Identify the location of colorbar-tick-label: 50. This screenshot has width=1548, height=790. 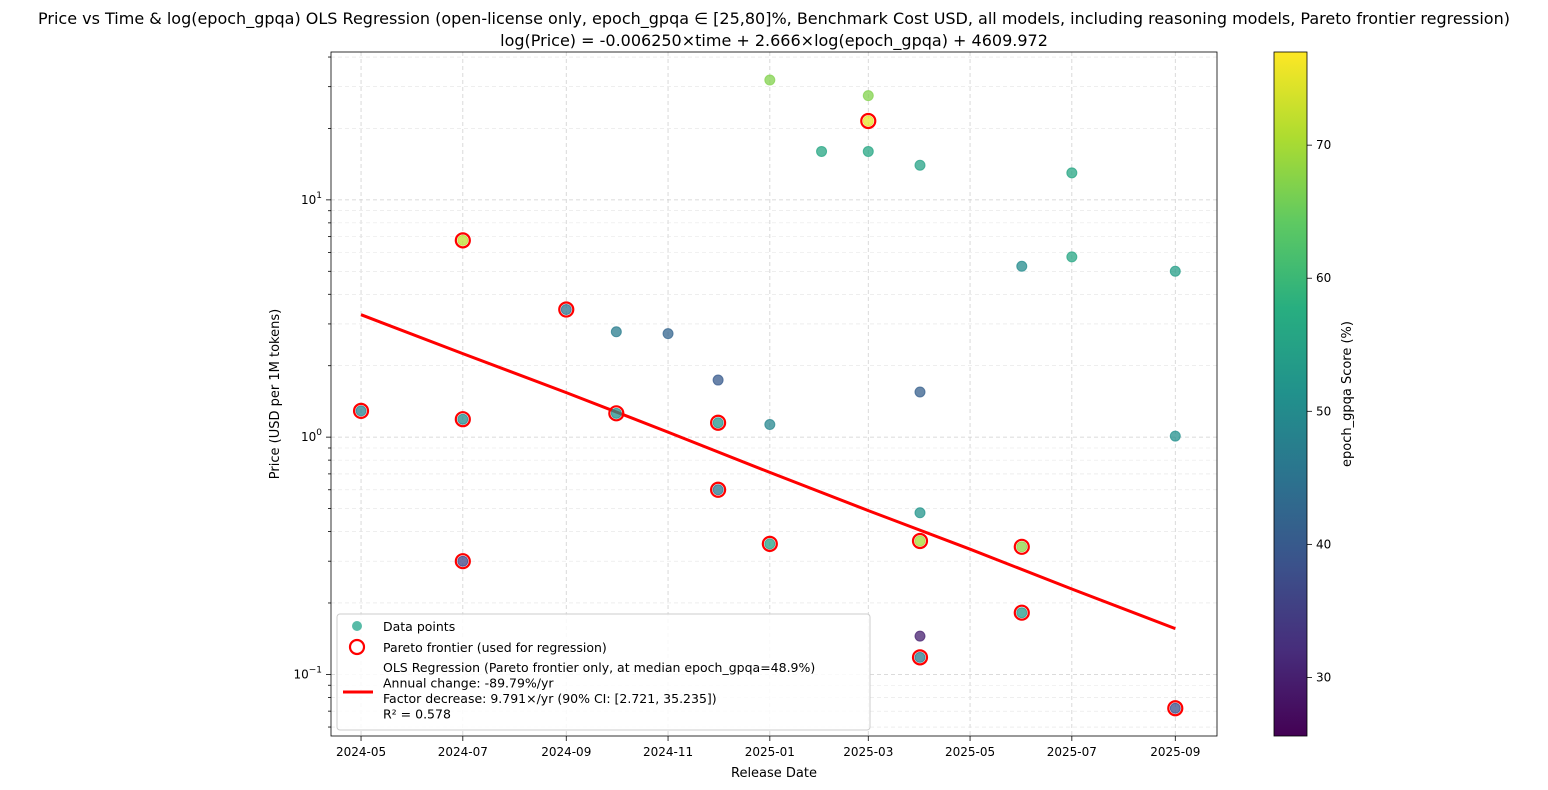
(1323, 411).